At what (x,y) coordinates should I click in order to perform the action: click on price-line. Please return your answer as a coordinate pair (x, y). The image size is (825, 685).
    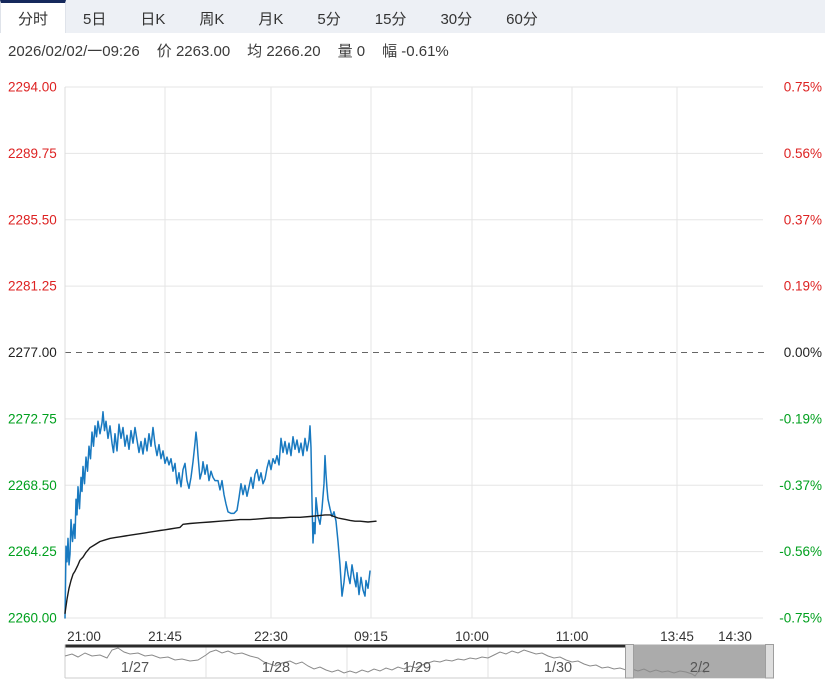
    Looking at the image, I should click on (217, 515).